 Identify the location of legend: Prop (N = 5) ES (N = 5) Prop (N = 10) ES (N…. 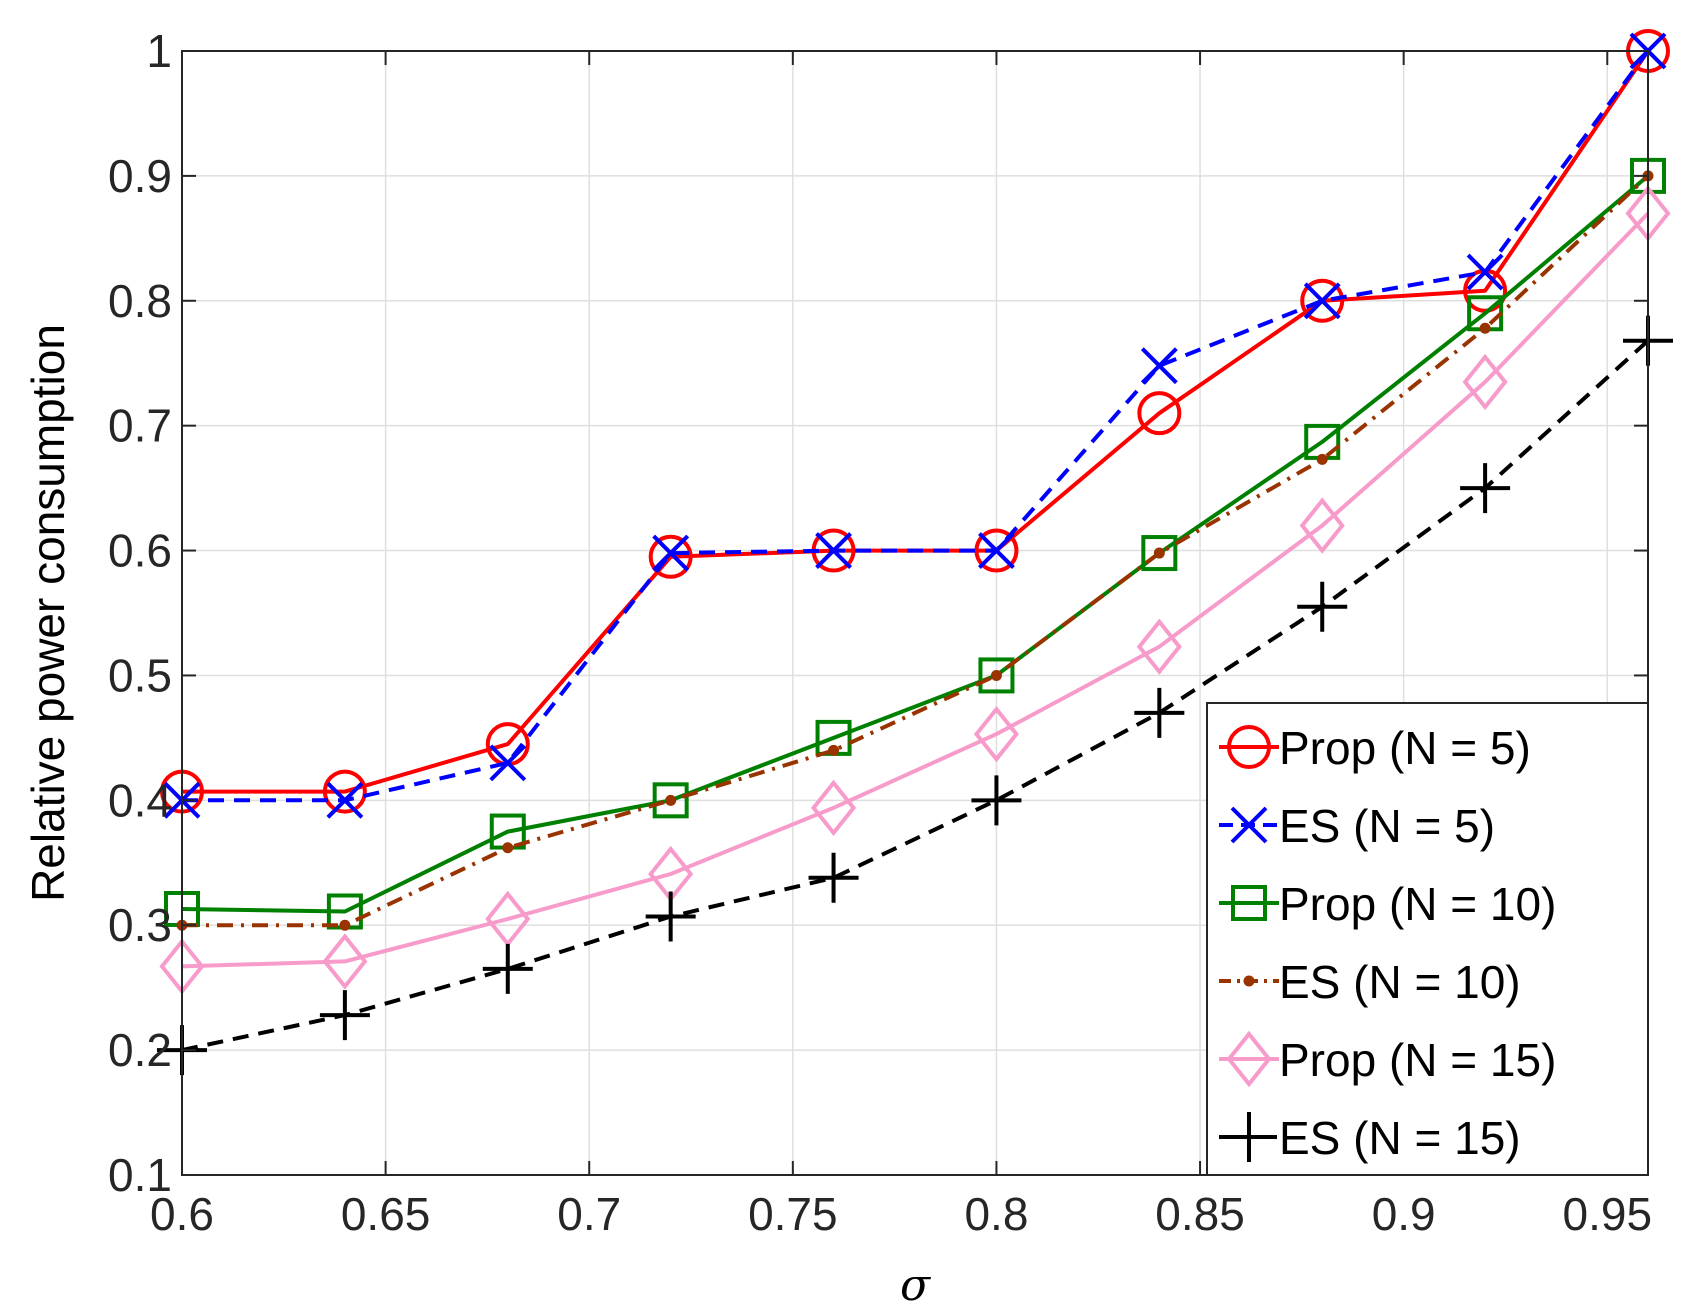
(1427, 939).